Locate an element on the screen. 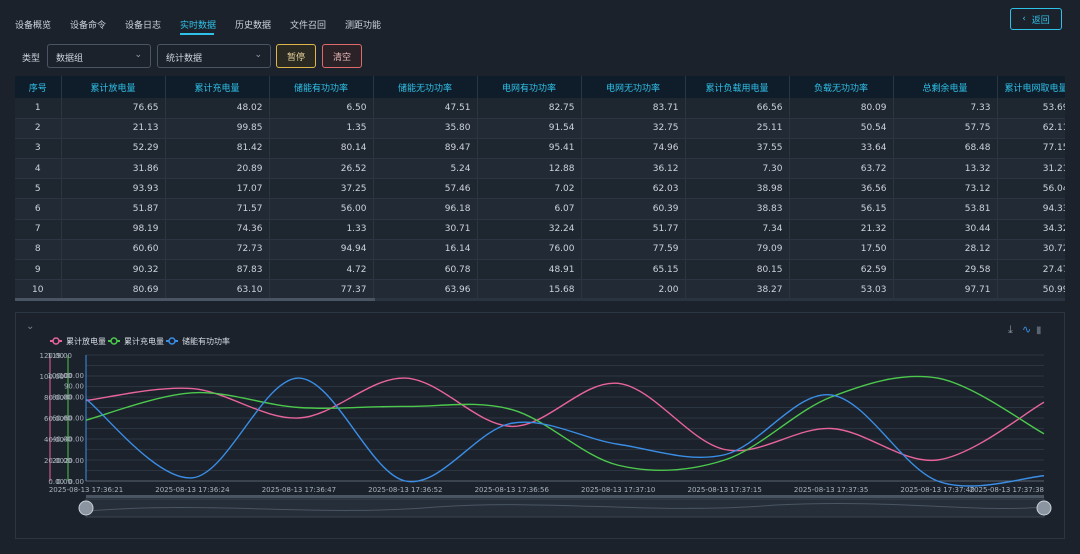 This screenshot has height=554, width=1080. tab-file-recall: 文件召回 is located at coordinates (308, 26).